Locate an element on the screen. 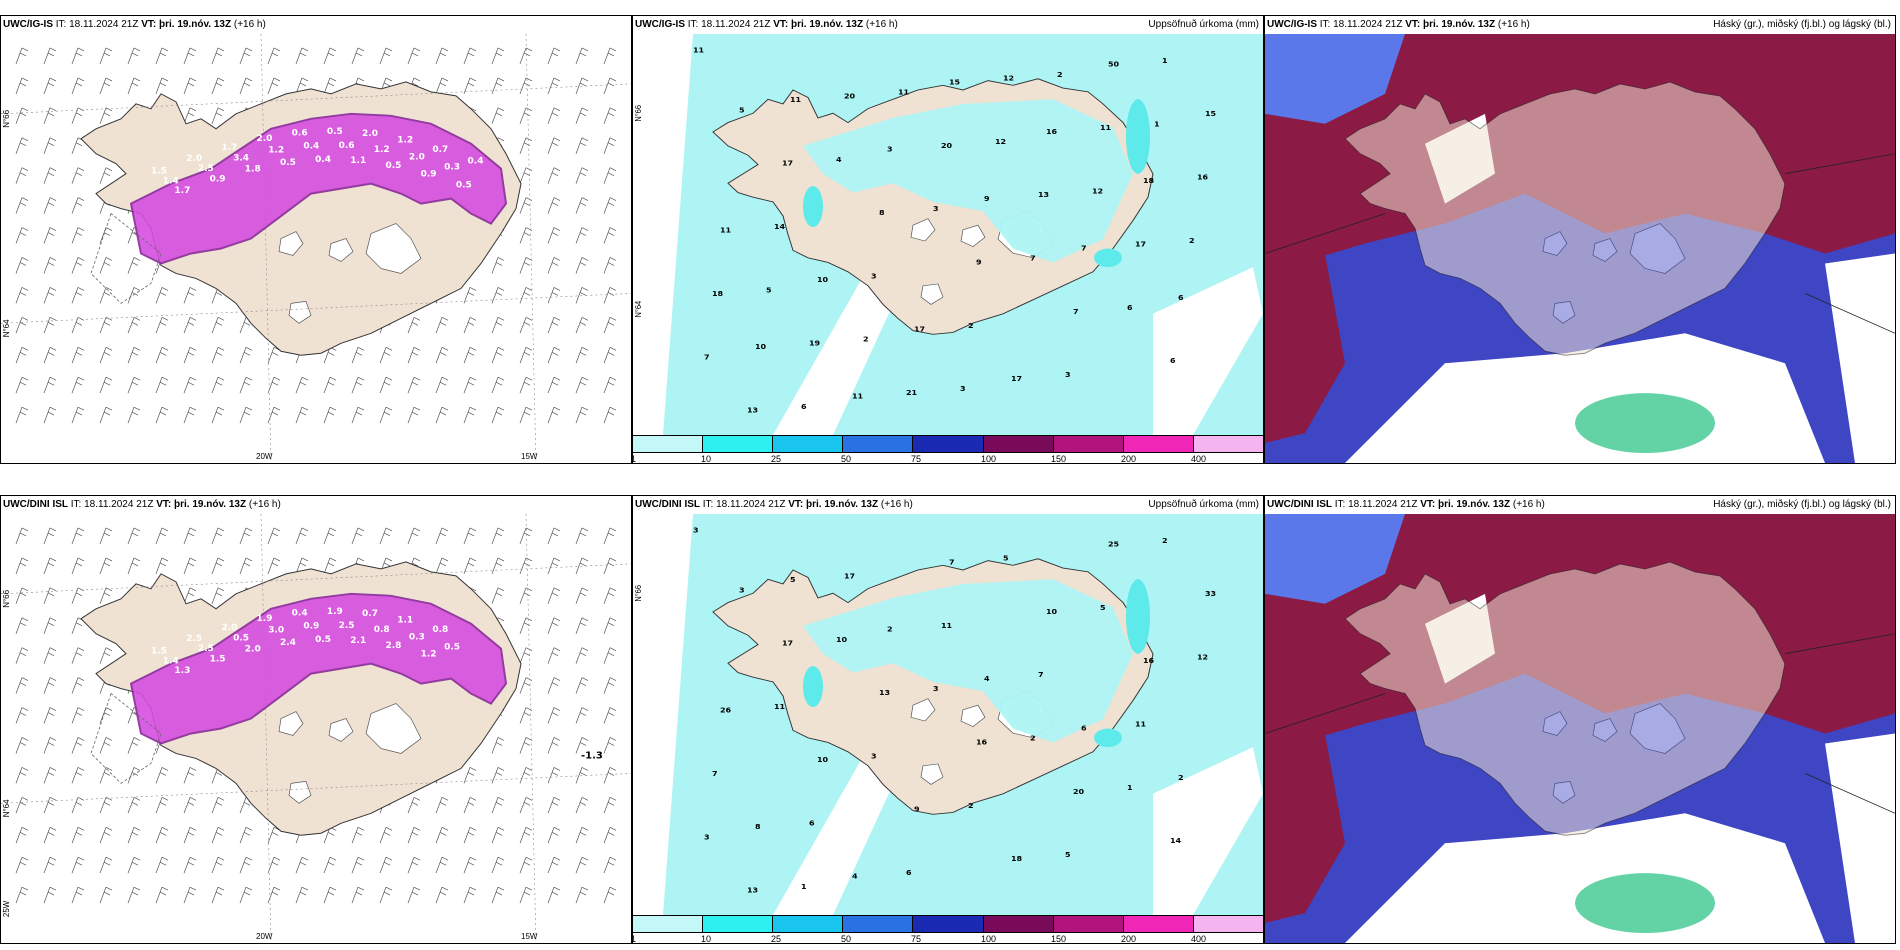 The width and height of the screenshot is (1900, 950). lead-time: (+16 h) is located at coordinates (1528, 504).